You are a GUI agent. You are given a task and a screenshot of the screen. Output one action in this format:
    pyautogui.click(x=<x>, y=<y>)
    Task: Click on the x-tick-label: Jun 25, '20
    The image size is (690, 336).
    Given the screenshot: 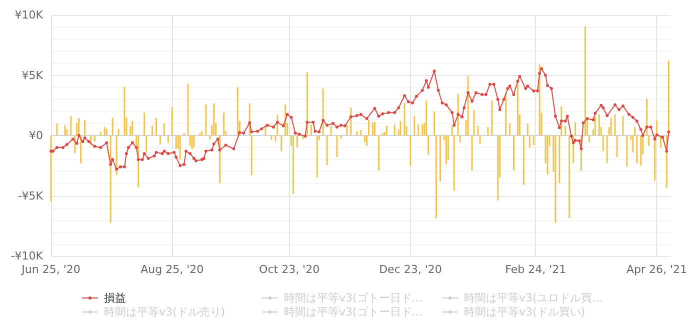 What is the action you would take?
    pyautogui.click(x=50, y=269)
    